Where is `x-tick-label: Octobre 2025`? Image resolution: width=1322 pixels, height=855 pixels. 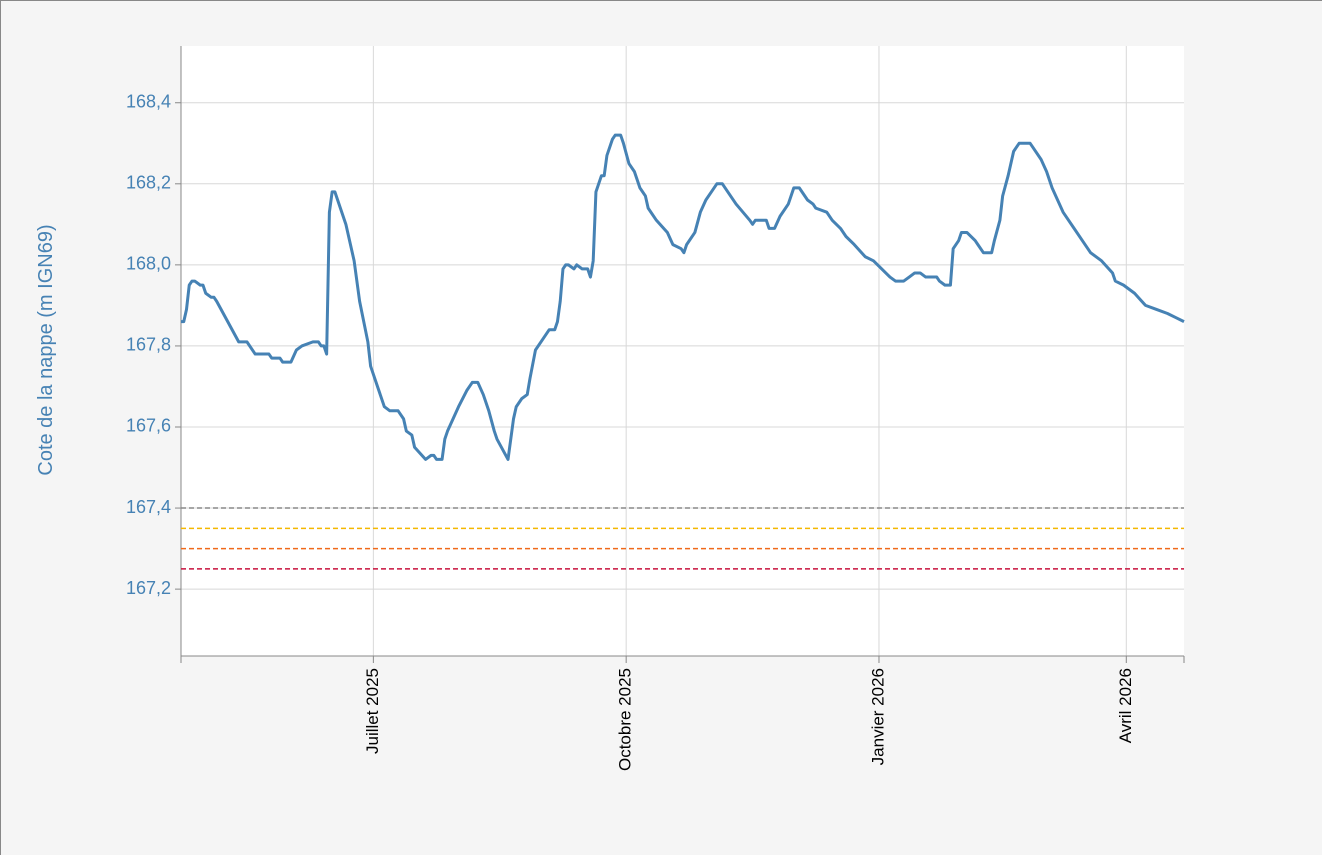
x-tick-label: Octobre 2025 is located at coordinates (625, 719).